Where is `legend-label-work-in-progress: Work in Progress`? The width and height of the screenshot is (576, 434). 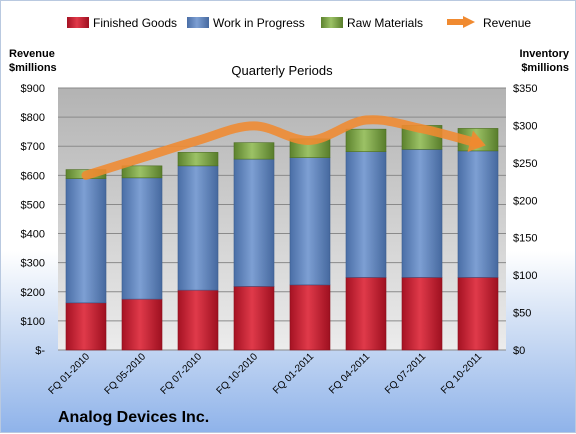
legend-label-work-in-progress: Work in Progress is located at coordinates (259, 23).